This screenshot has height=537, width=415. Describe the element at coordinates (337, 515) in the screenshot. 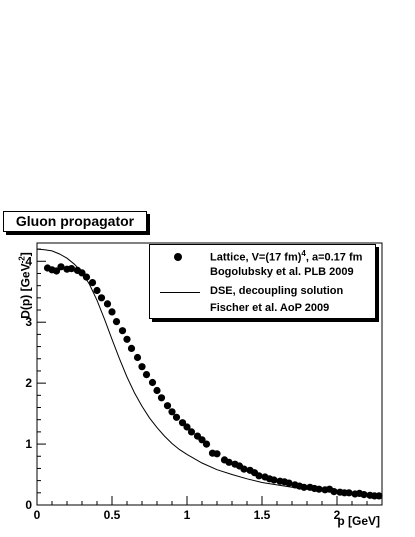

I see `x-tick-label: 2` at that location.